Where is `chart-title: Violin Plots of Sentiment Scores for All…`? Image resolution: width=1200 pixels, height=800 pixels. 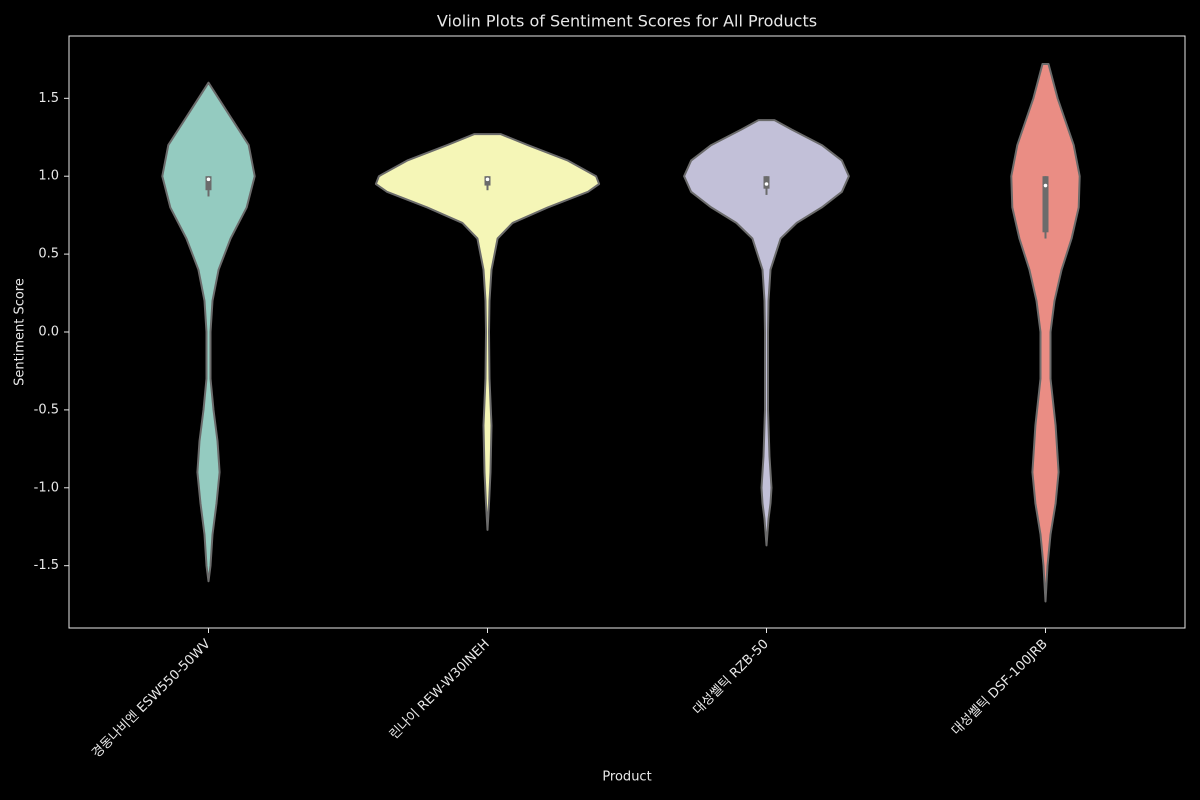
chart-title: Violin Plots of Sentiment Scores for All… is located at coordinates (627, 21).